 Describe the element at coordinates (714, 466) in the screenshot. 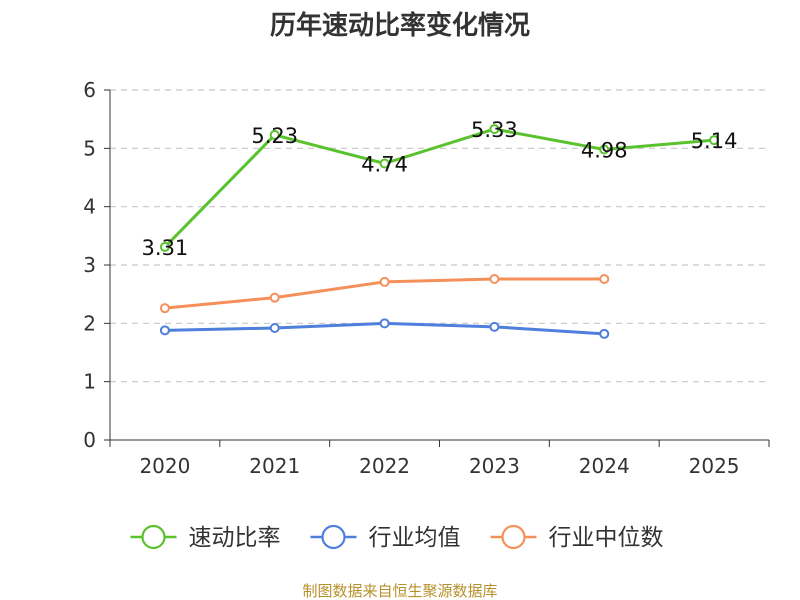

I see `x-tick-label: 2025` at that location.